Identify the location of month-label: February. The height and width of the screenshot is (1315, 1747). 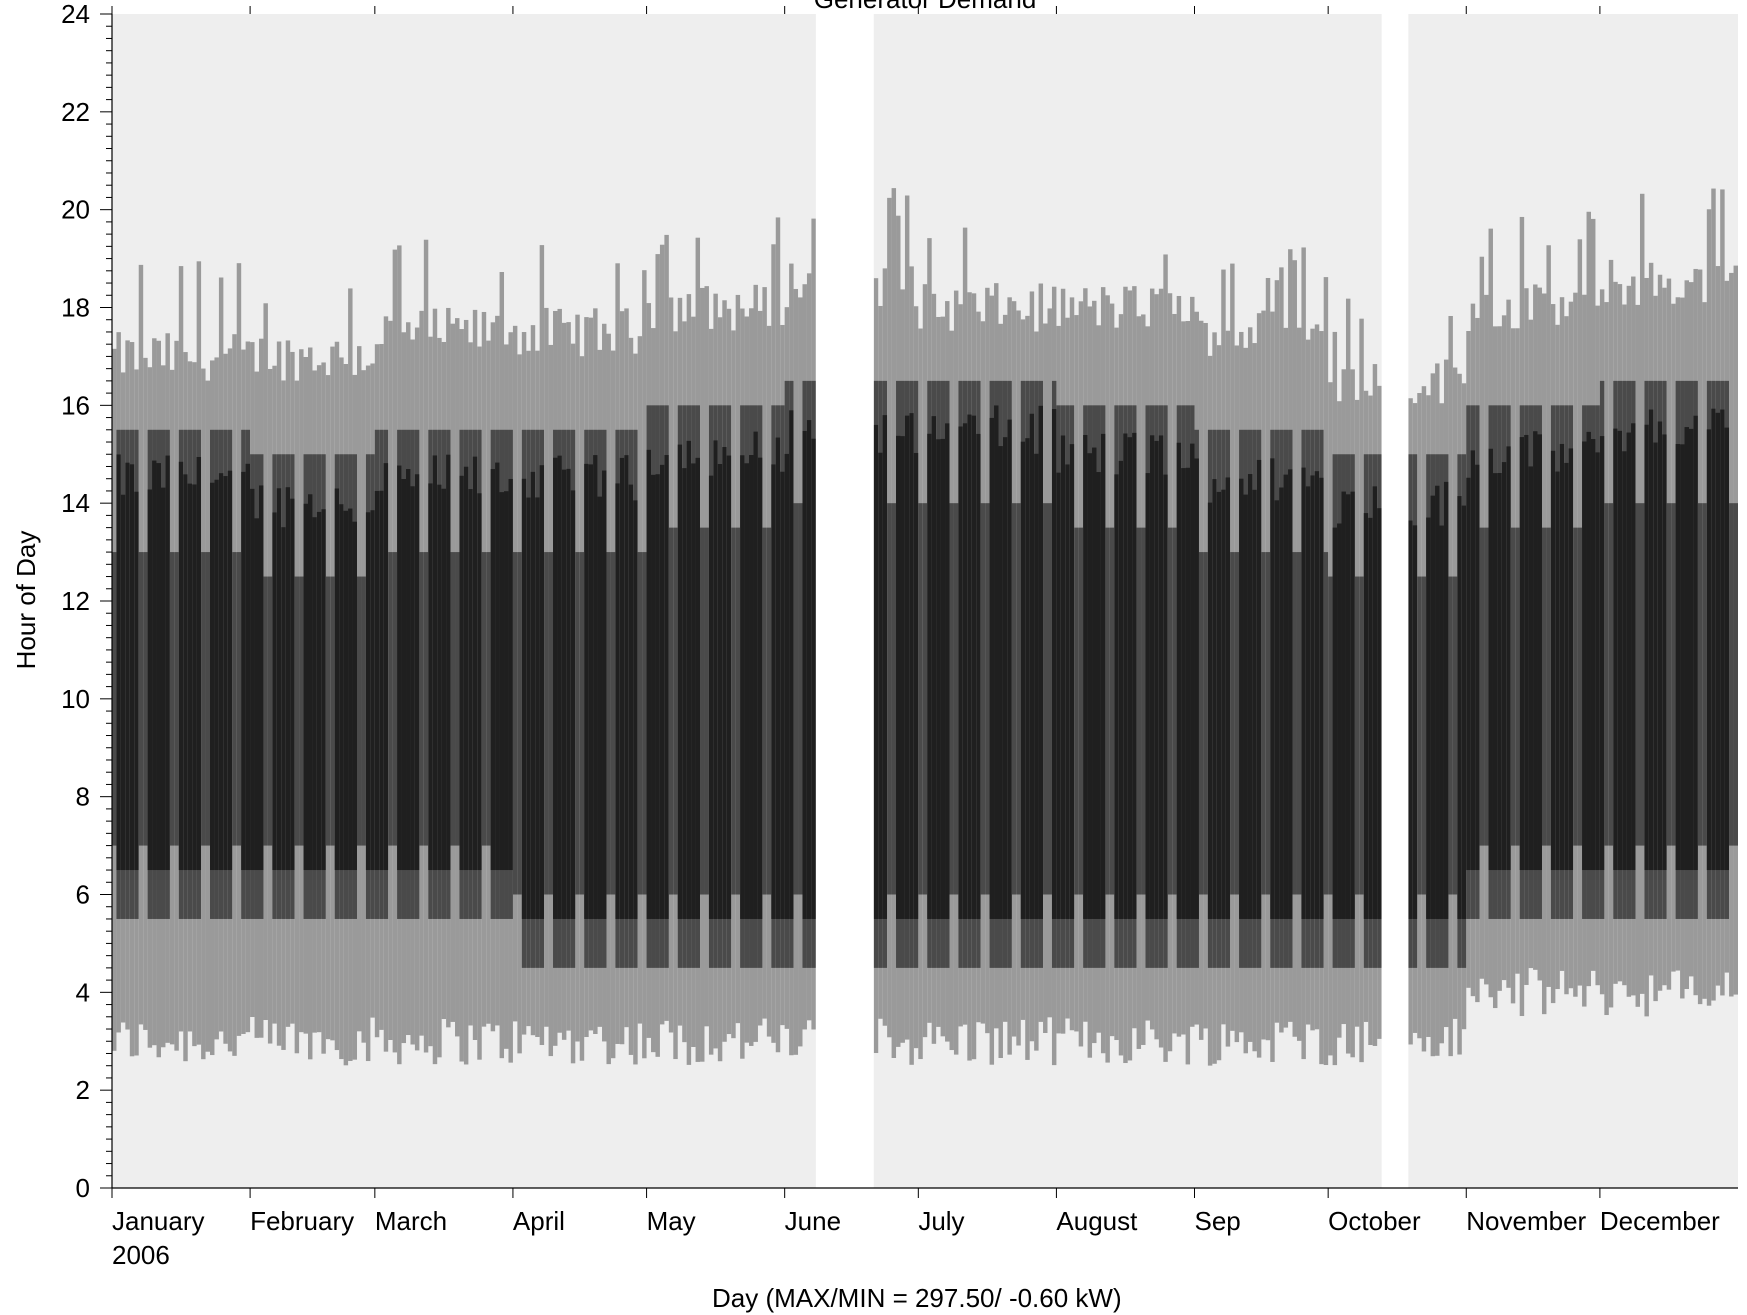
(302, 1221).